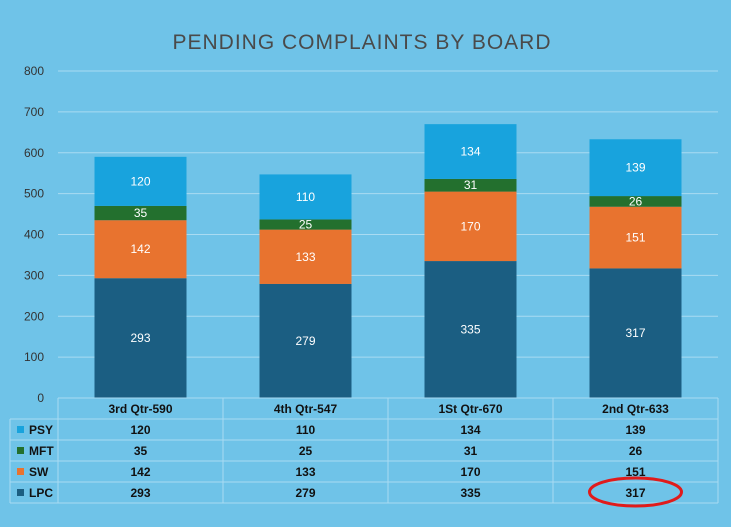 Image resolution: width=731 pixels, height=527 pixels. What do you see at coordinates (635, 430) in the screenshot?
I see `table-cell: 139` at bounding box center [635, 430].